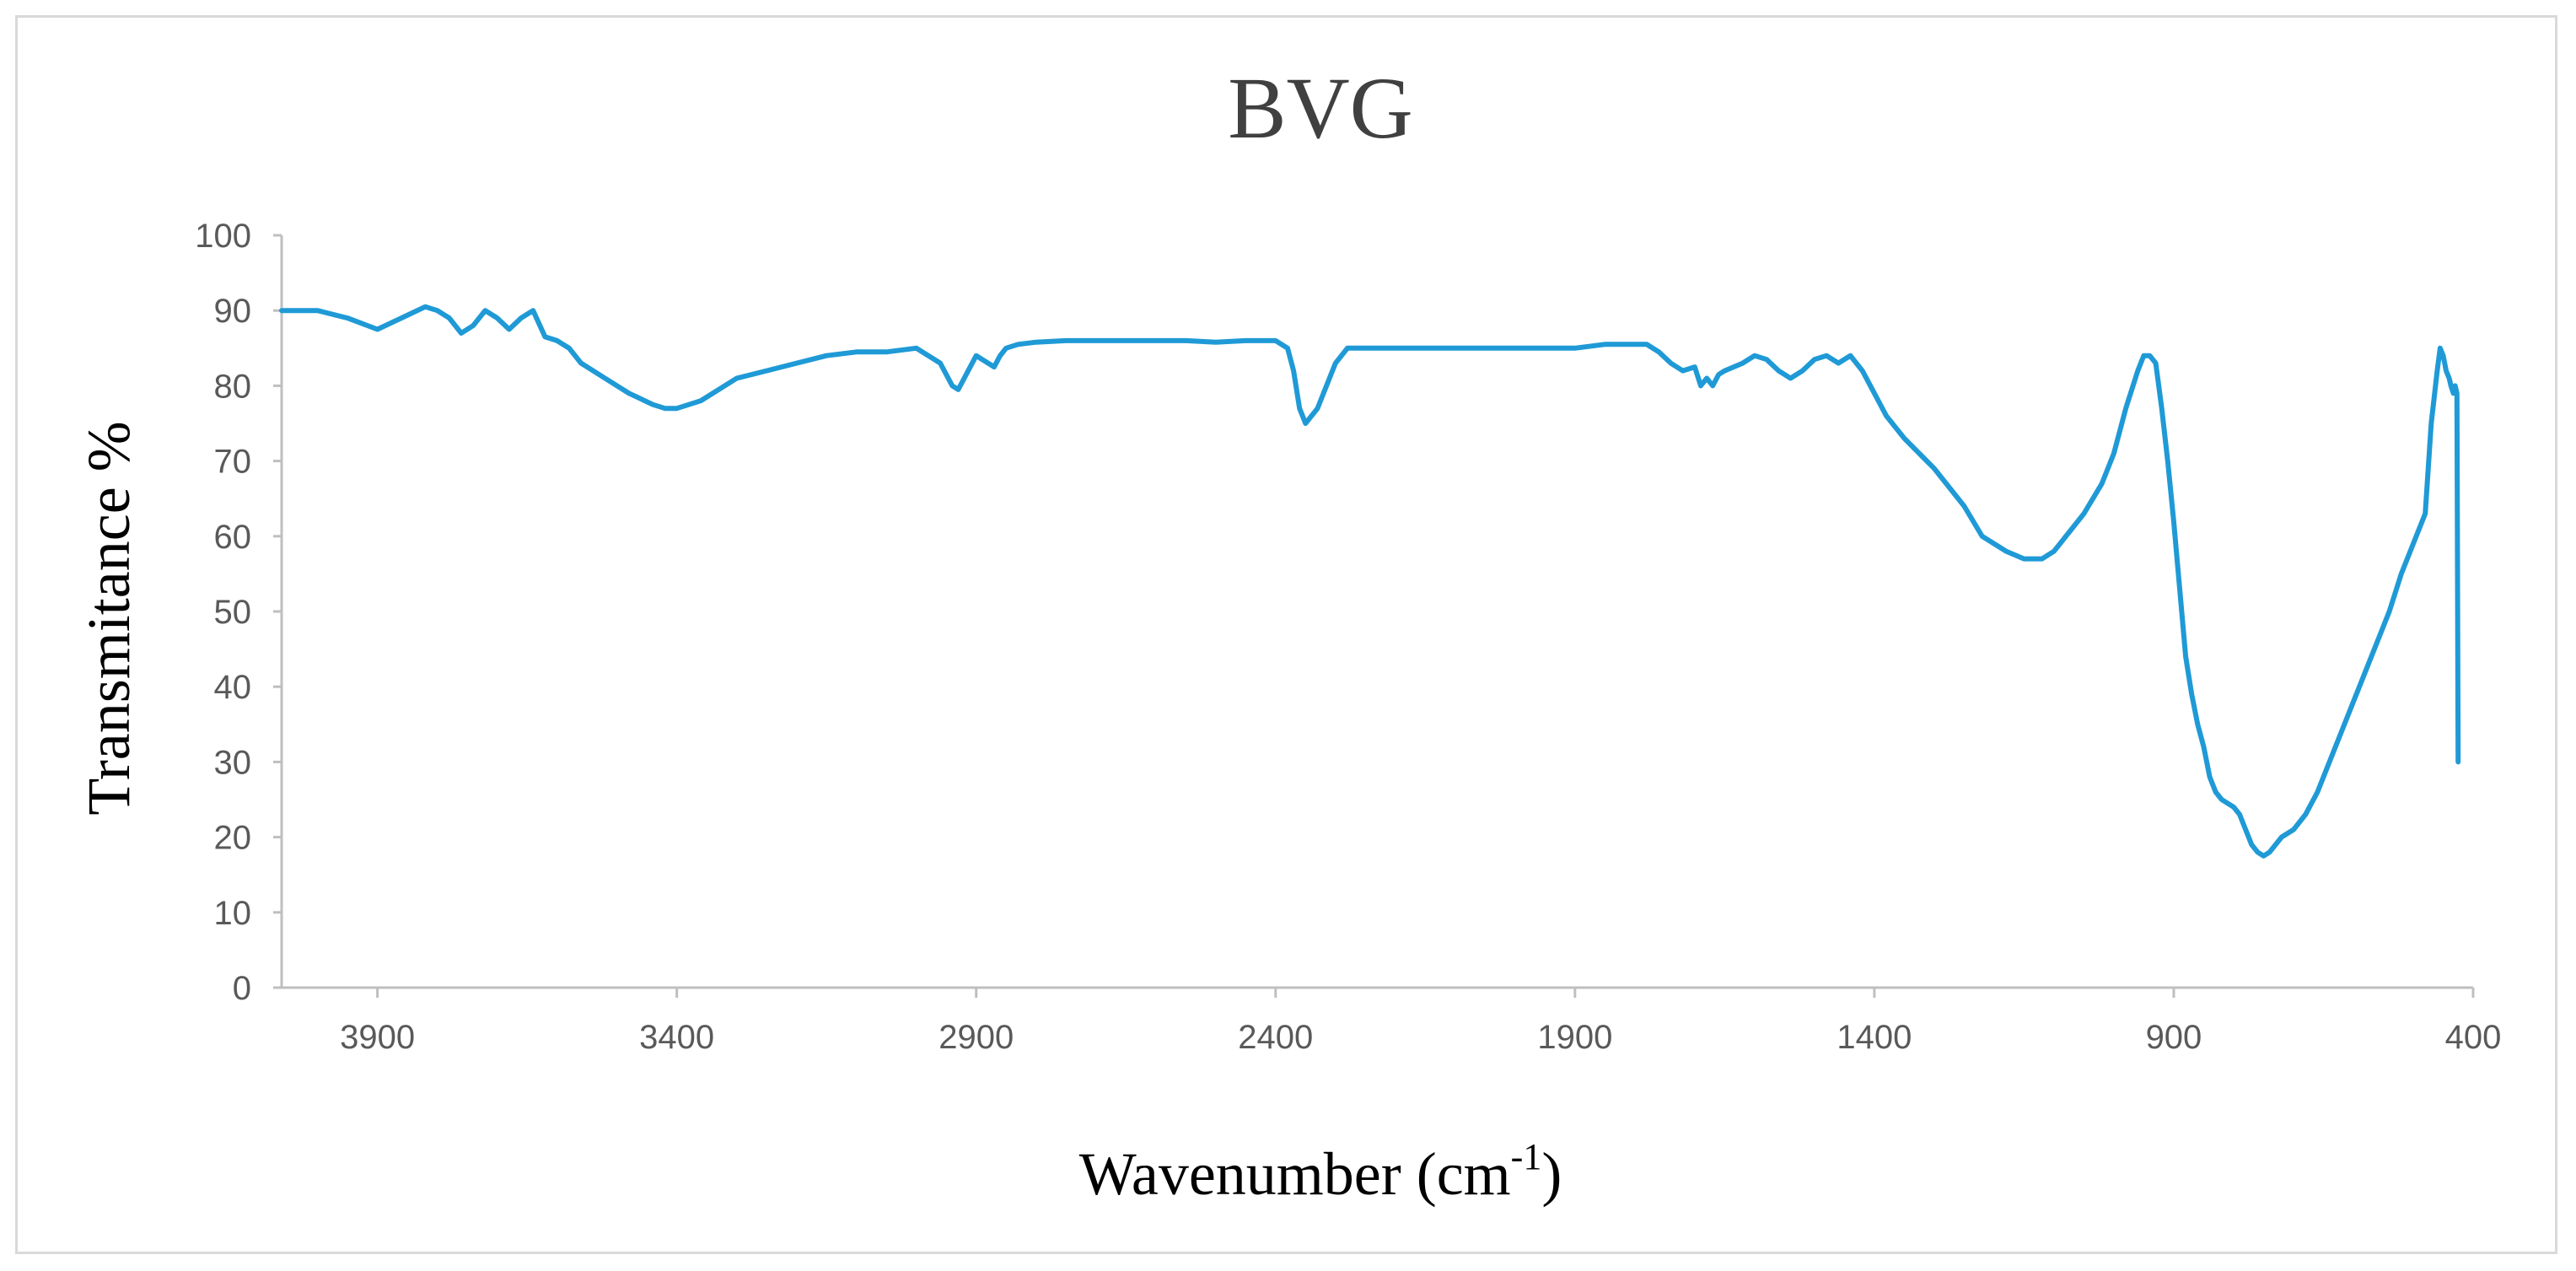 Image resolution: width=2576 pixels, height=1271 pixels. What do you see at coordinates (2473, 1038) in the screenshot?
I see `x-tick-label: 400` at bounding box center [2473, 1038].